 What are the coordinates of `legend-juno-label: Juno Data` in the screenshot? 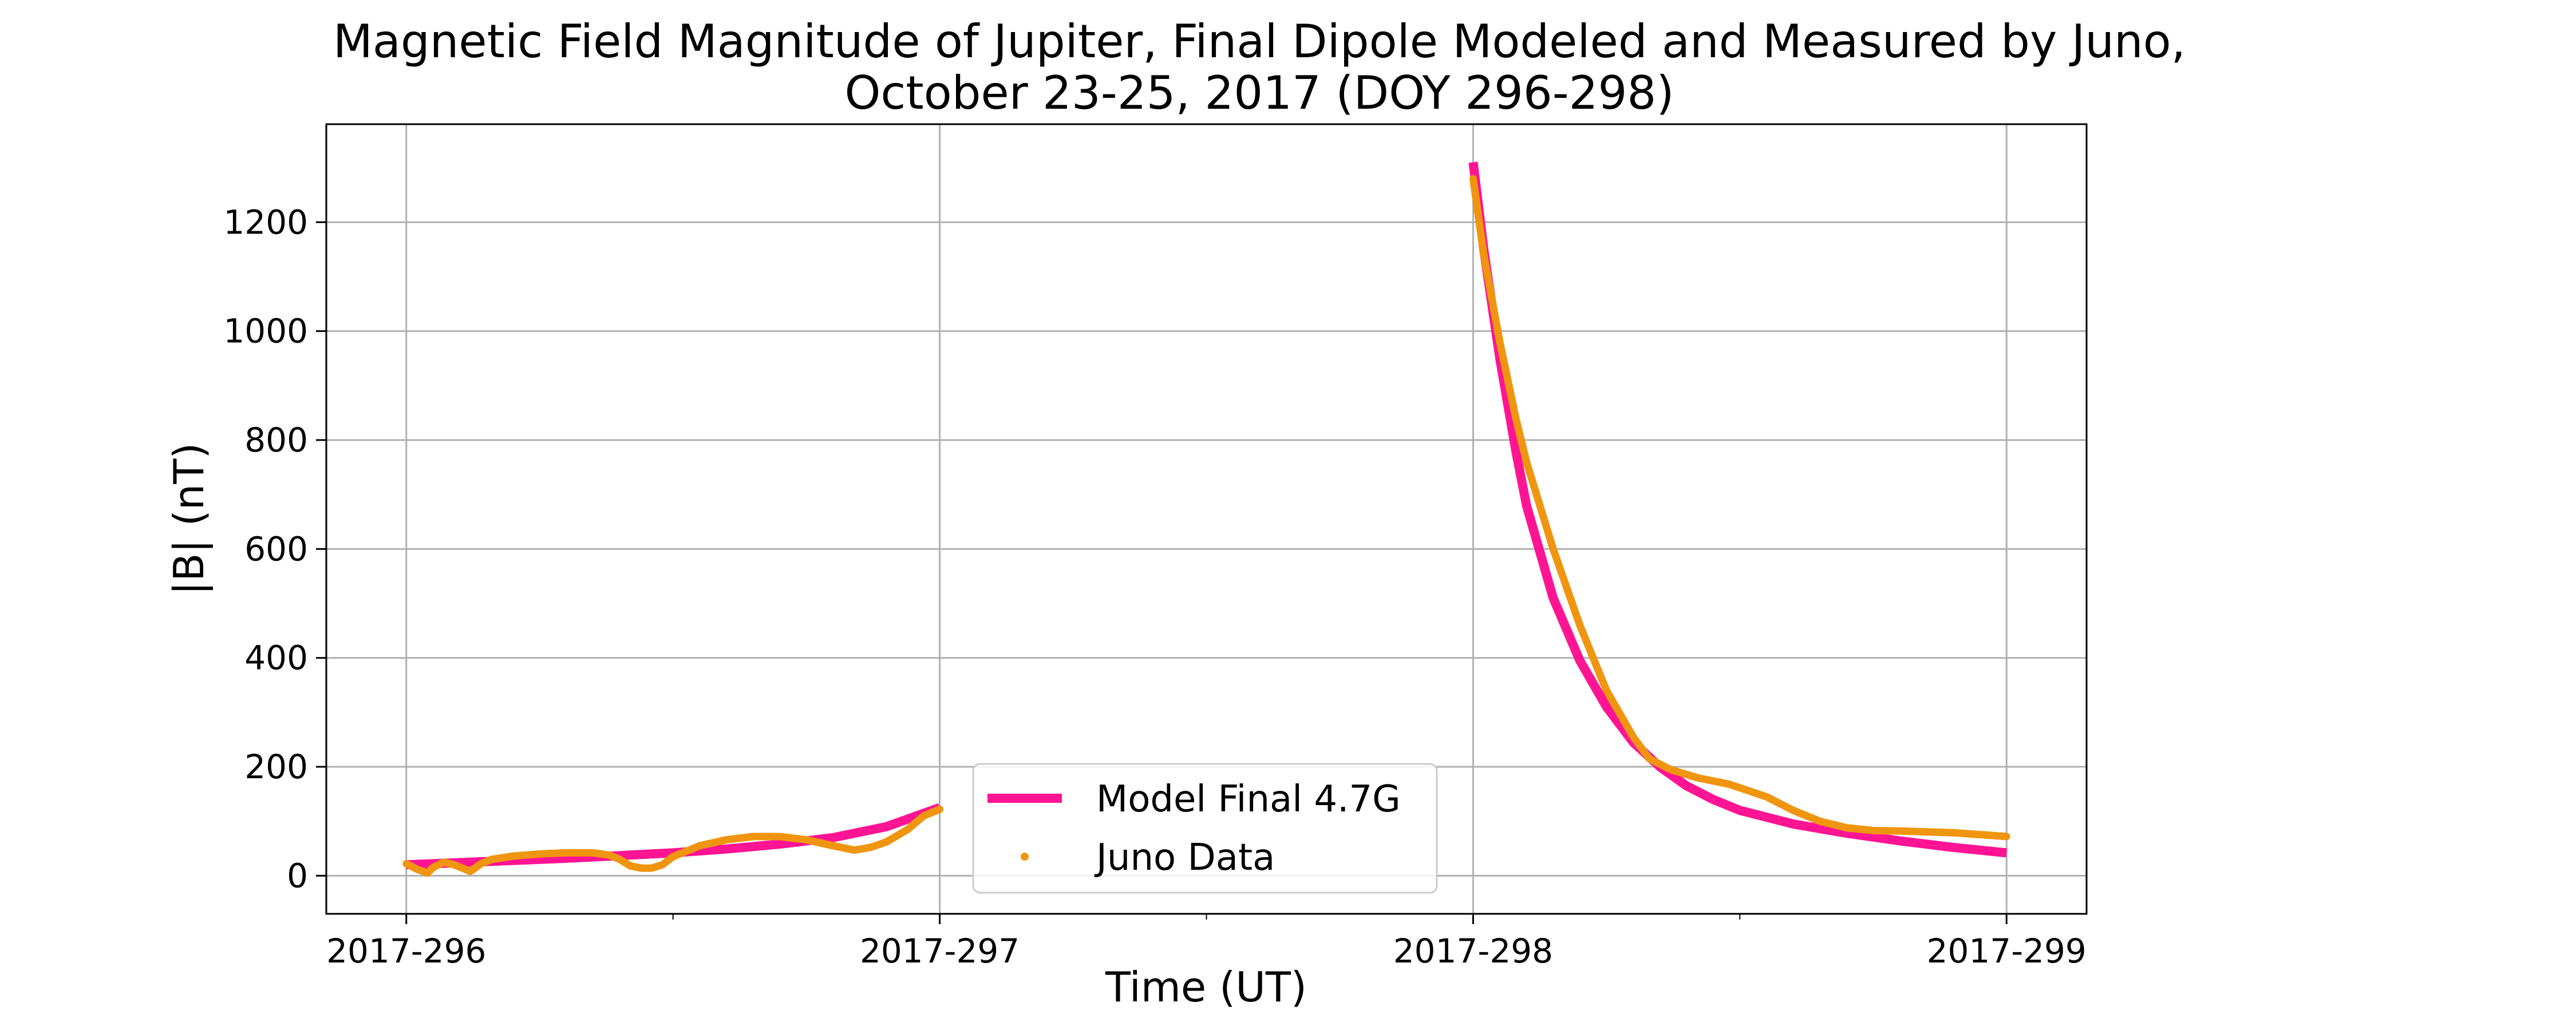 It's located at (1184, 858).